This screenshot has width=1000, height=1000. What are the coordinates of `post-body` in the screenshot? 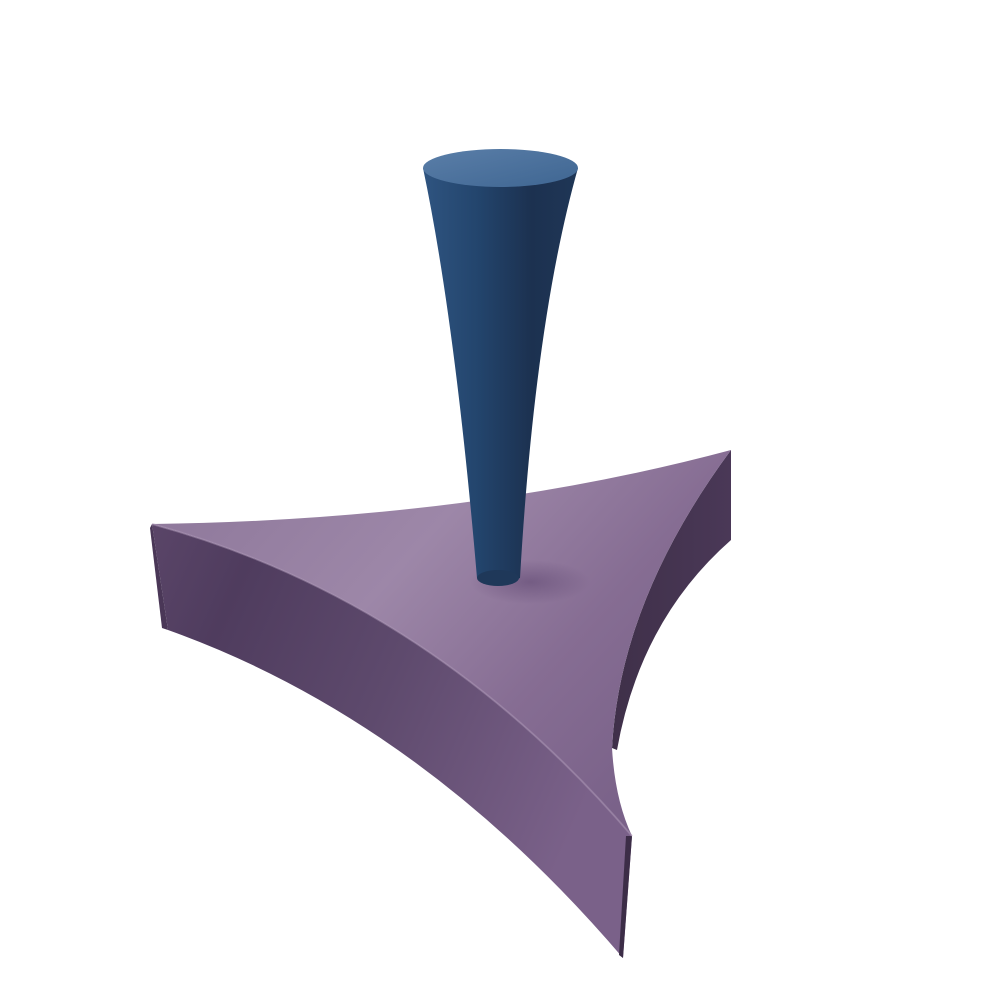 It's located at (500, 376).